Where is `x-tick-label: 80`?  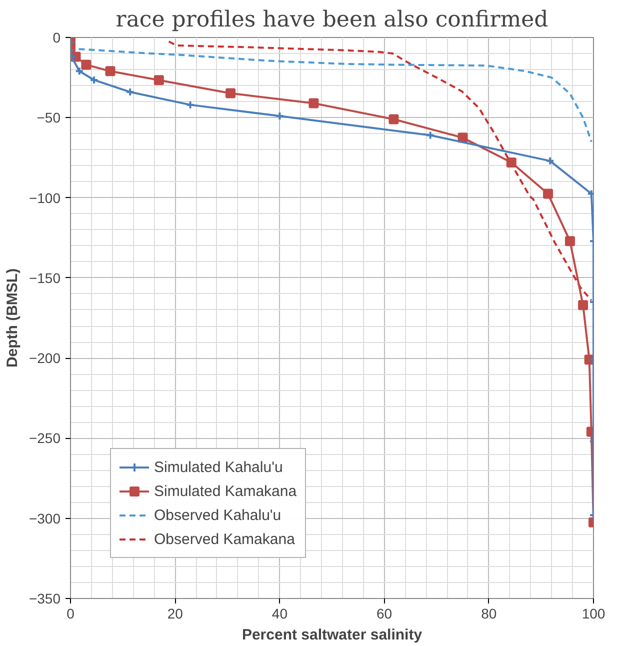 x-tick-label: 80 is located at coordinates (489, 614).